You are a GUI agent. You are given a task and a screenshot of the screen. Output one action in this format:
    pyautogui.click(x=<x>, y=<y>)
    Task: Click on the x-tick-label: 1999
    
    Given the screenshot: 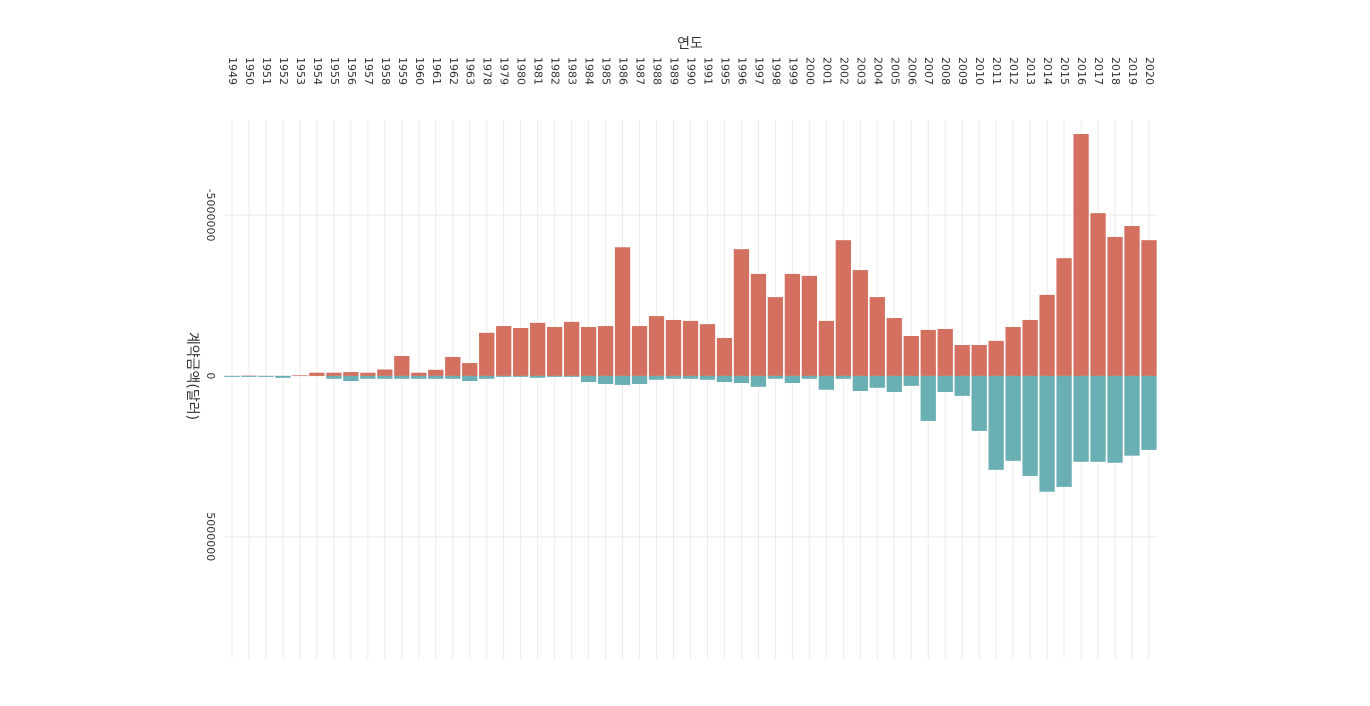 What is the action you would take?
    pyautogui.click(x=792, y=71)
    